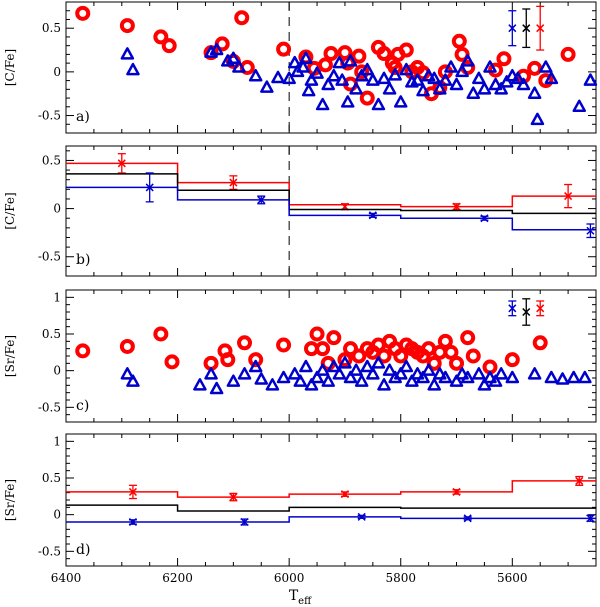 The image size is (600, 607). What do you see at coordinates (526, 312) in the screenshot?
I see `black-cross-mark` at bounding box center [526, 312].